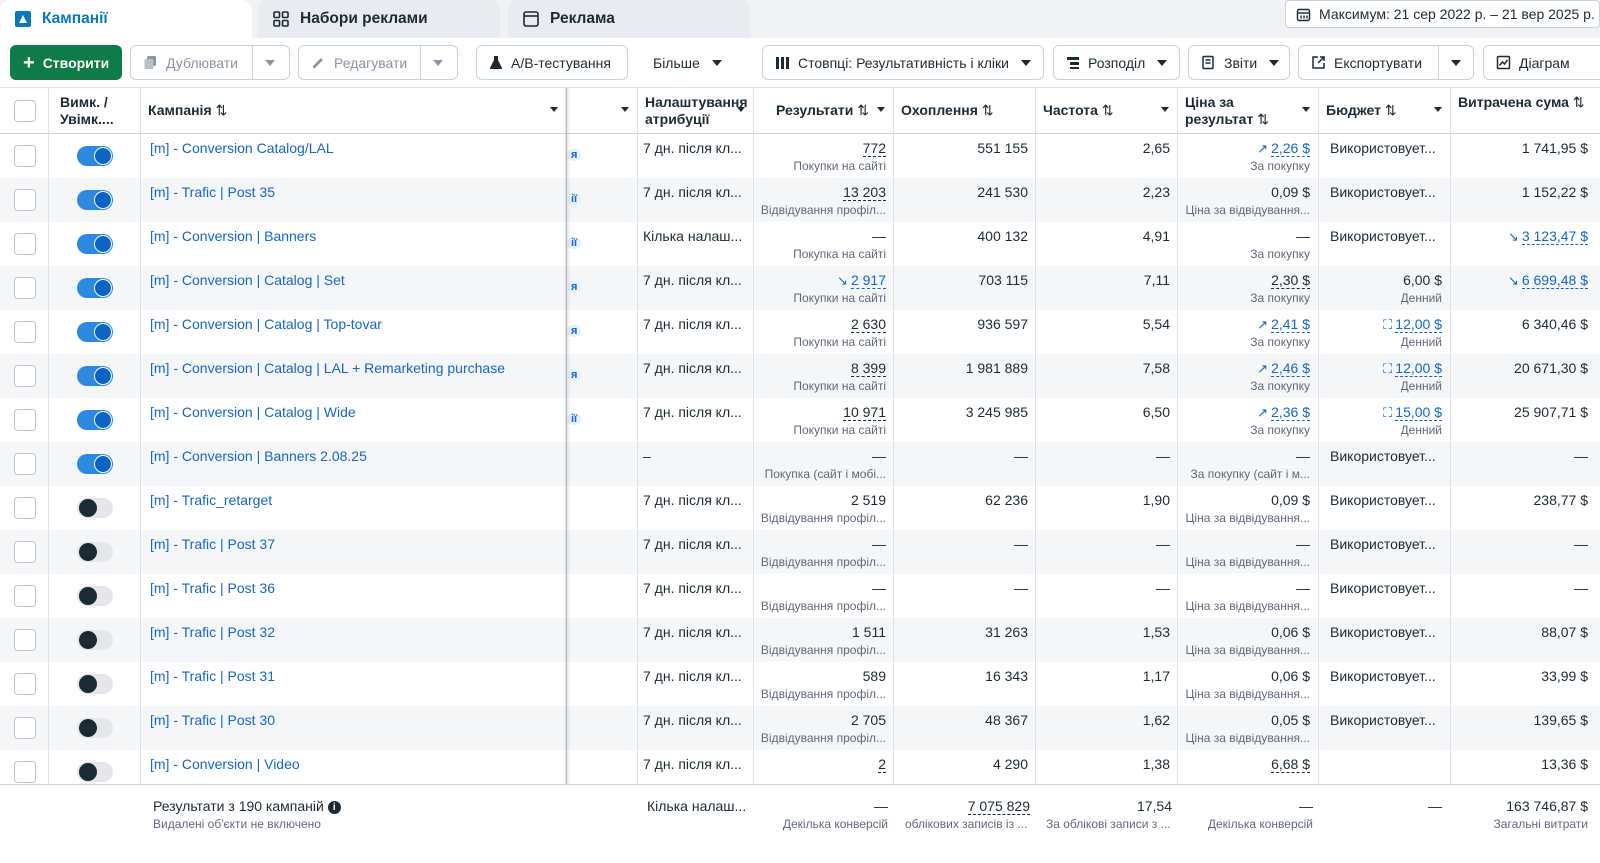 The height and width of the screenshot is (863, 1600). What do you see at coordinates (353, 111) in the screenshot?
I see `column-header-campaign: Кампанія ⇅` at bounding box center [353, 111].